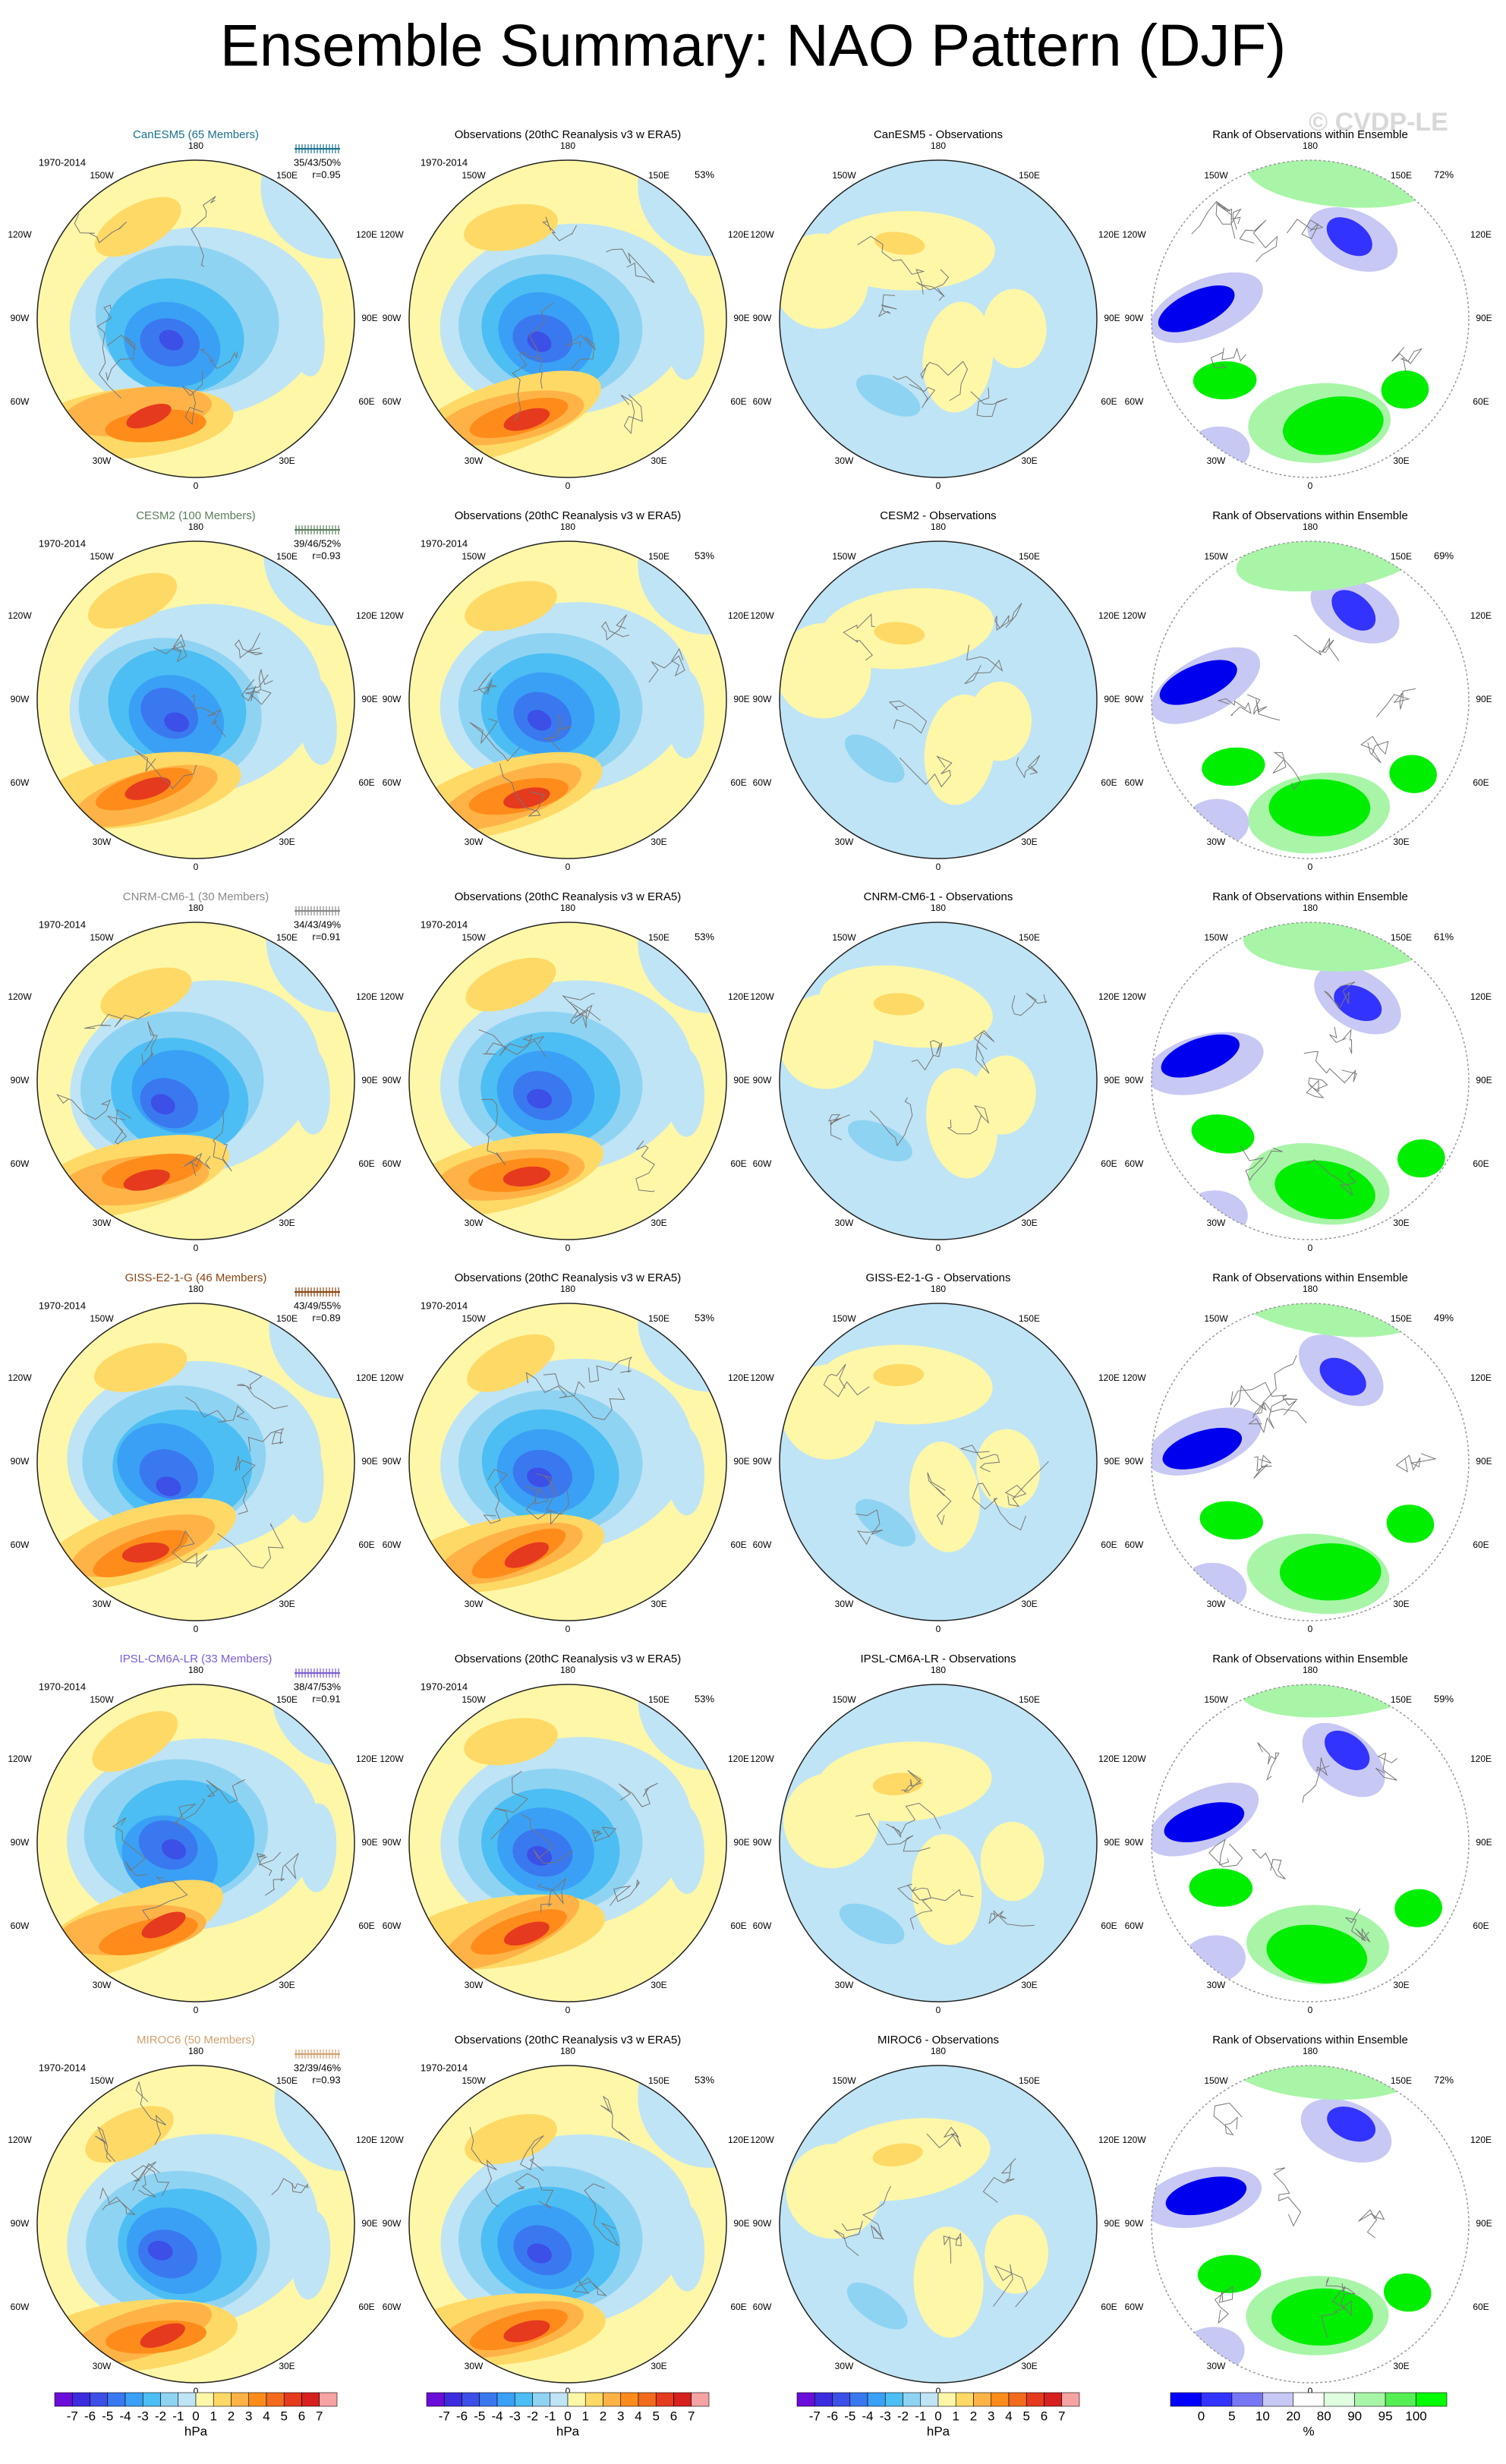  I want to click on ensemble-stats: 39/46/52%, so click(318, 543).